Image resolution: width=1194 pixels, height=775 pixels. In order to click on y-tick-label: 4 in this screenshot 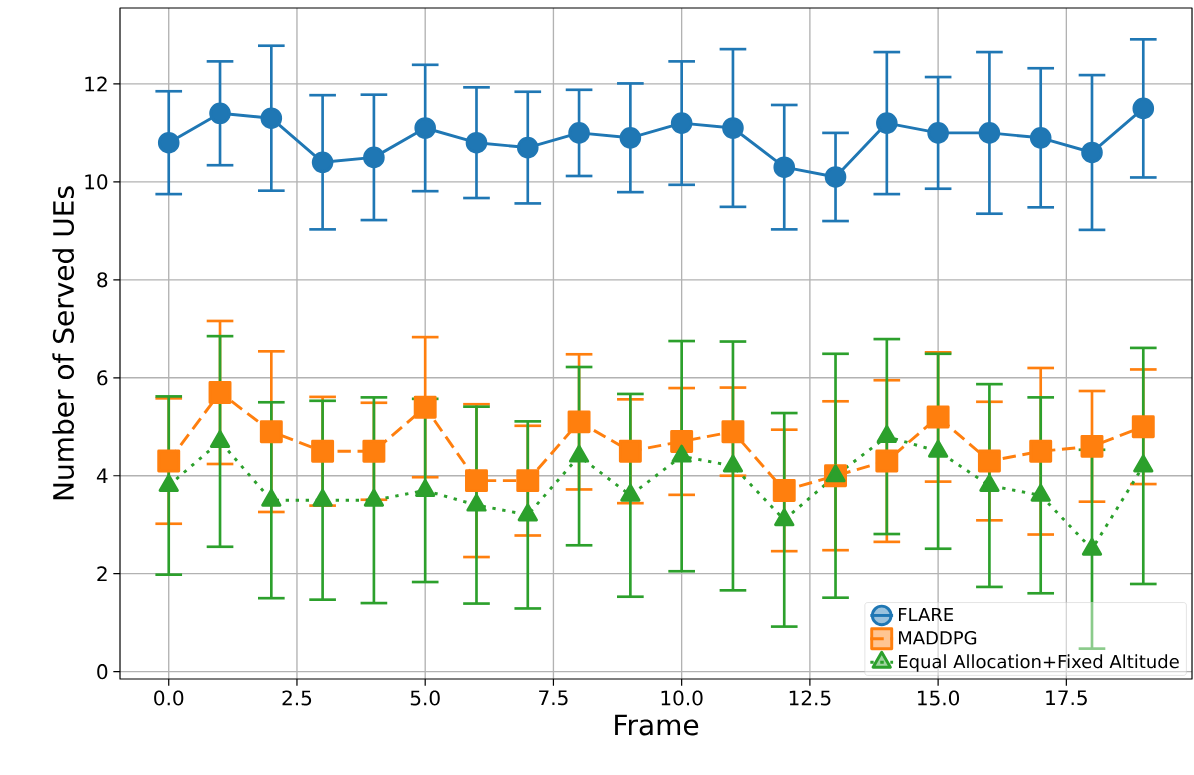, I will do `click(102, 476)`.